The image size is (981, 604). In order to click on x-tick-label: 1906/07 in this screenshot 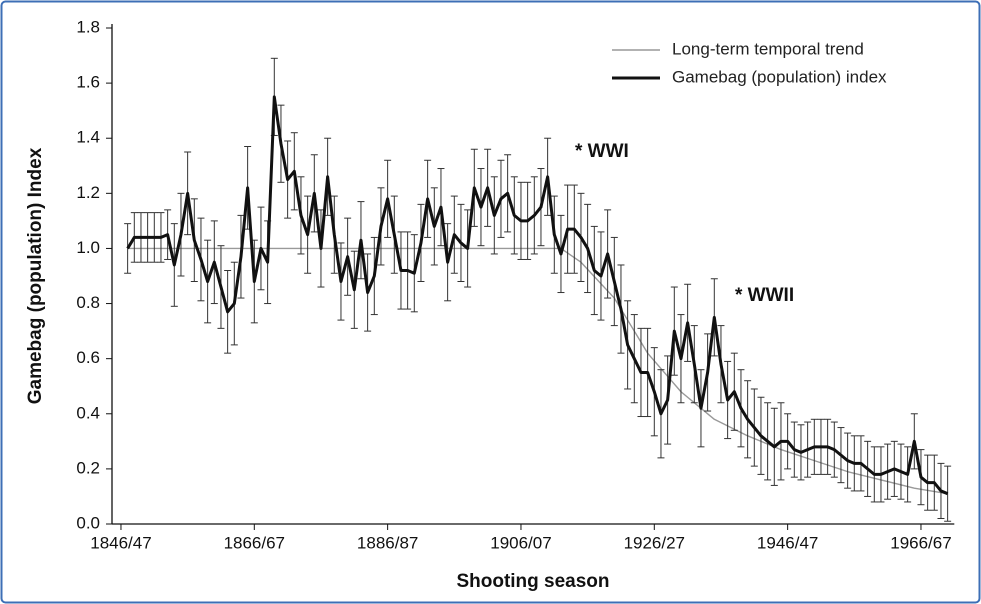, I will do `click(520, 542)`.